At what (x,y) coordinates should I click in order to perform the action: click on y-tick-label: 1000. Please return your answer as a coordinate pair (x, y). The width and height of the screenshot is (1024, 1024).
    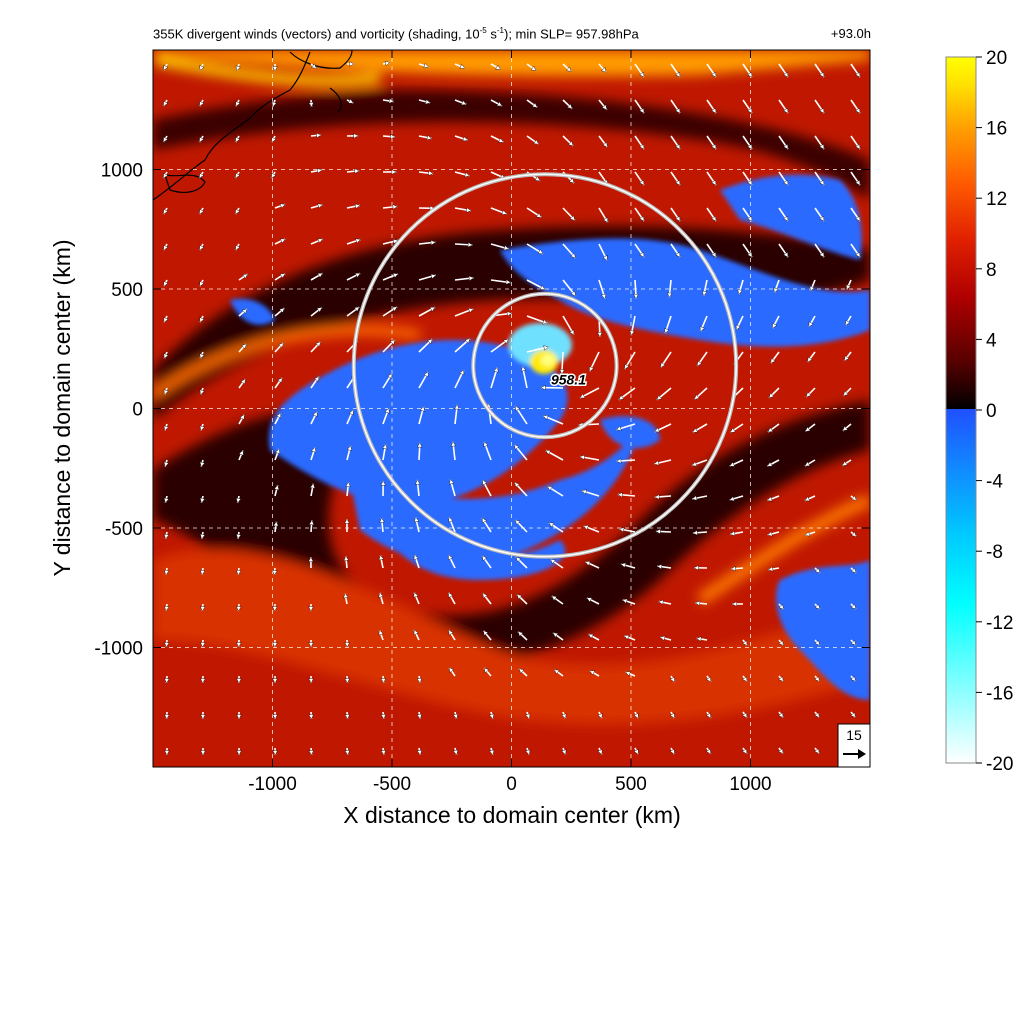
    Looking at the image, I should click on (122, 171).